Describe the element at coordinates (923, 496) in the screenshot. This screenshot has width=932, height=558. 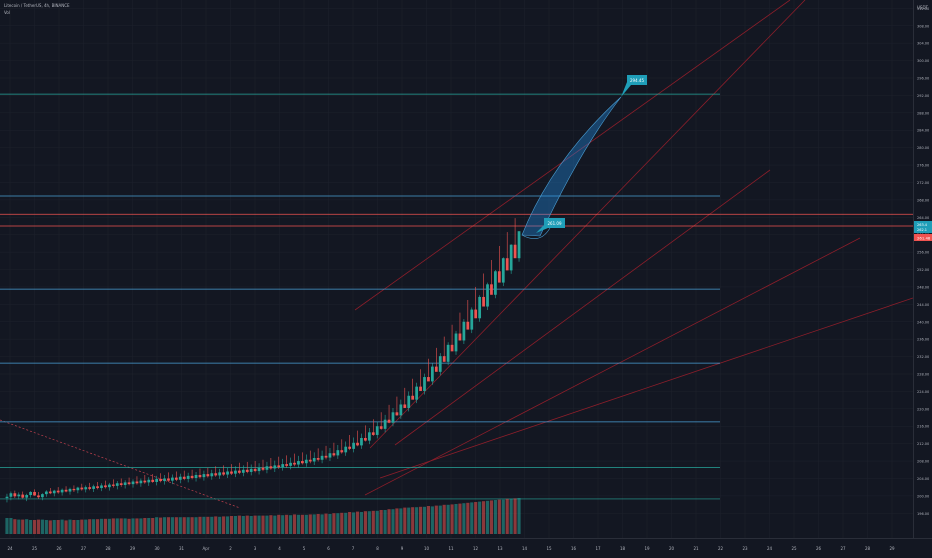
I see `price-label: 200.00` at that location.